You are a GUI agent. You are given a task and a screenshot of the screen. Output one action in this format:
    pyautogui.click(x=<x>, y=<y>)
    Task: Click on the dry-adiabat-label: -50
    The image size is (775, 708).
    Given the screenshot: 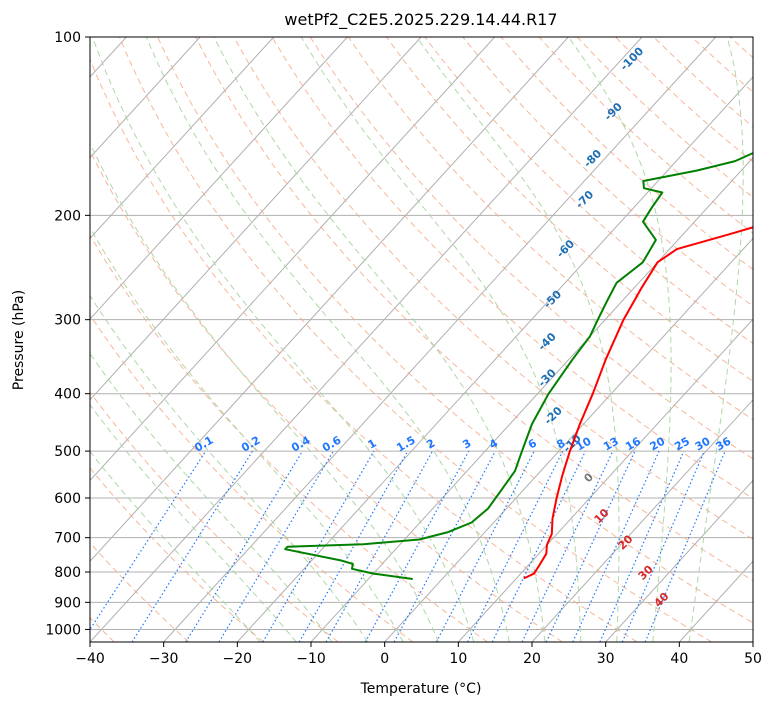 What is the action you would take?
    pyautogui.click(x=552, y=299)
    